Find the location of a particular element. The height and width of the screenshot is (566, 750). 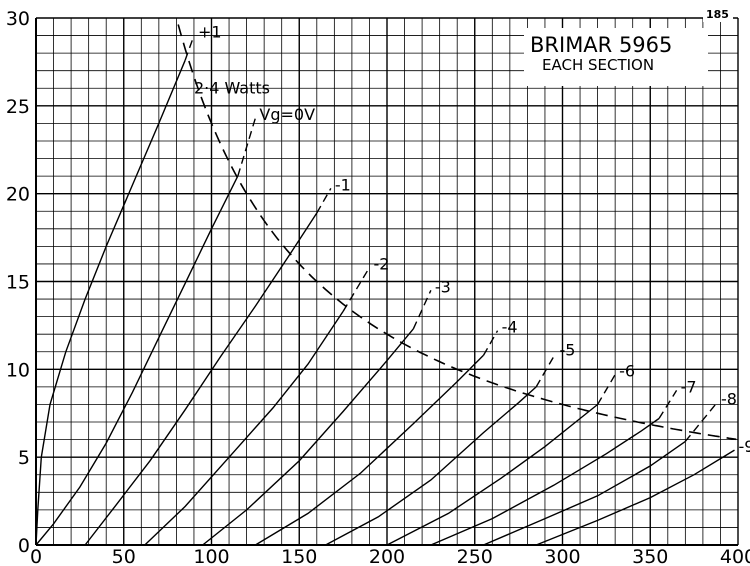

y-tick-label: 20 is located at coordinates (18, 195).